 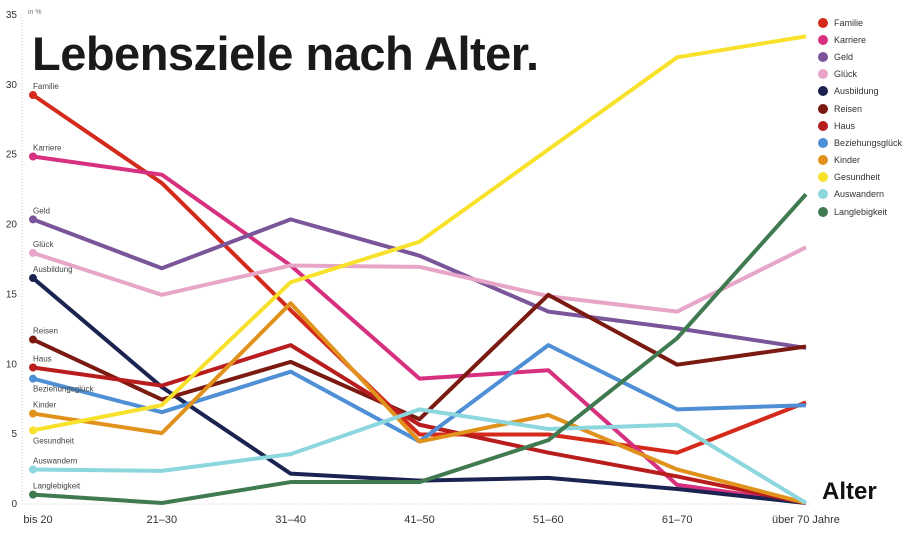 I want to click on x-tick-label: 31–40, so click(x=290, y=520).